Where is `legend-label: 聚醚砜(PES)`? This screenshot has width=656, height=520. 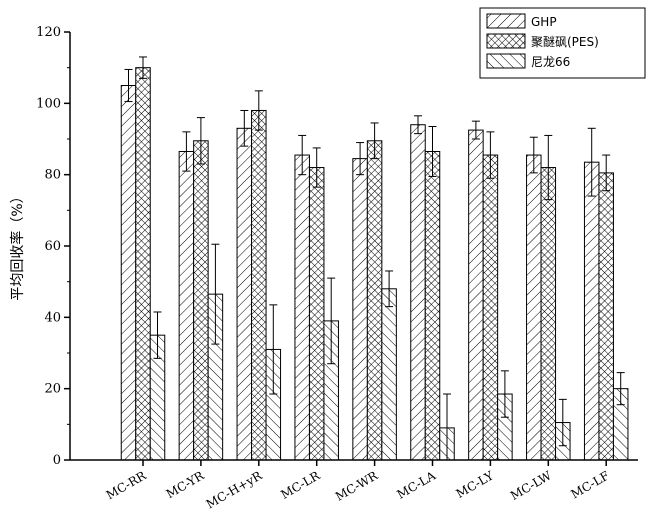 legend-label: 聚醚砜(PES) is located at coordinates (565, 42).